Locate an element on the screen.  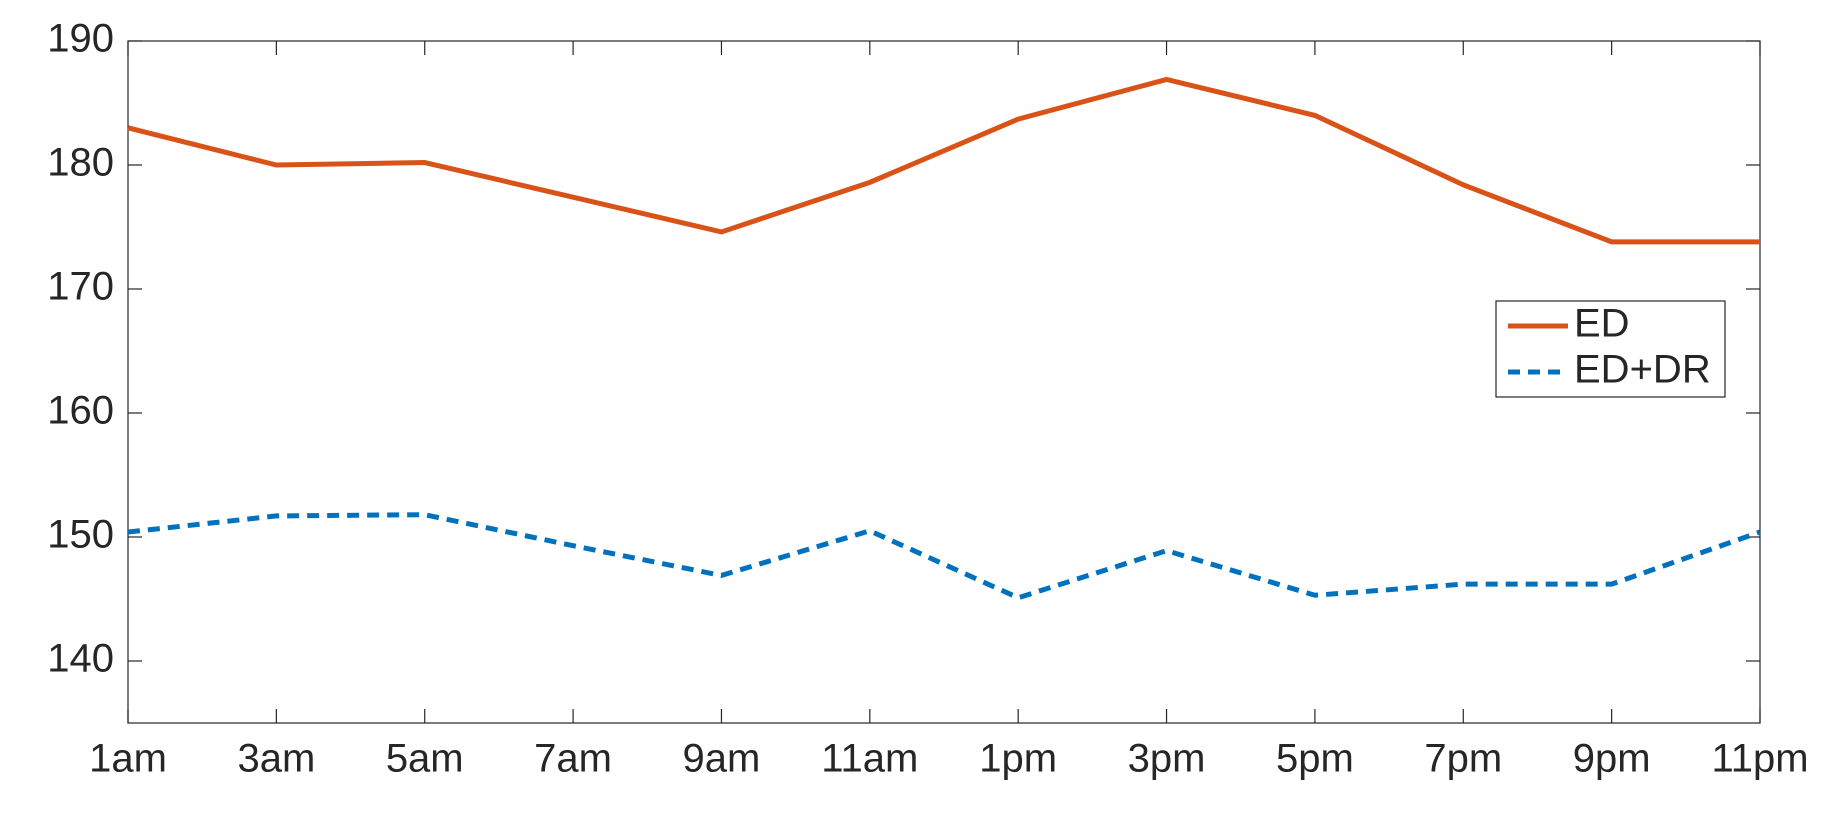
x-tick-label: 1am is located at coordinates (128, 759).